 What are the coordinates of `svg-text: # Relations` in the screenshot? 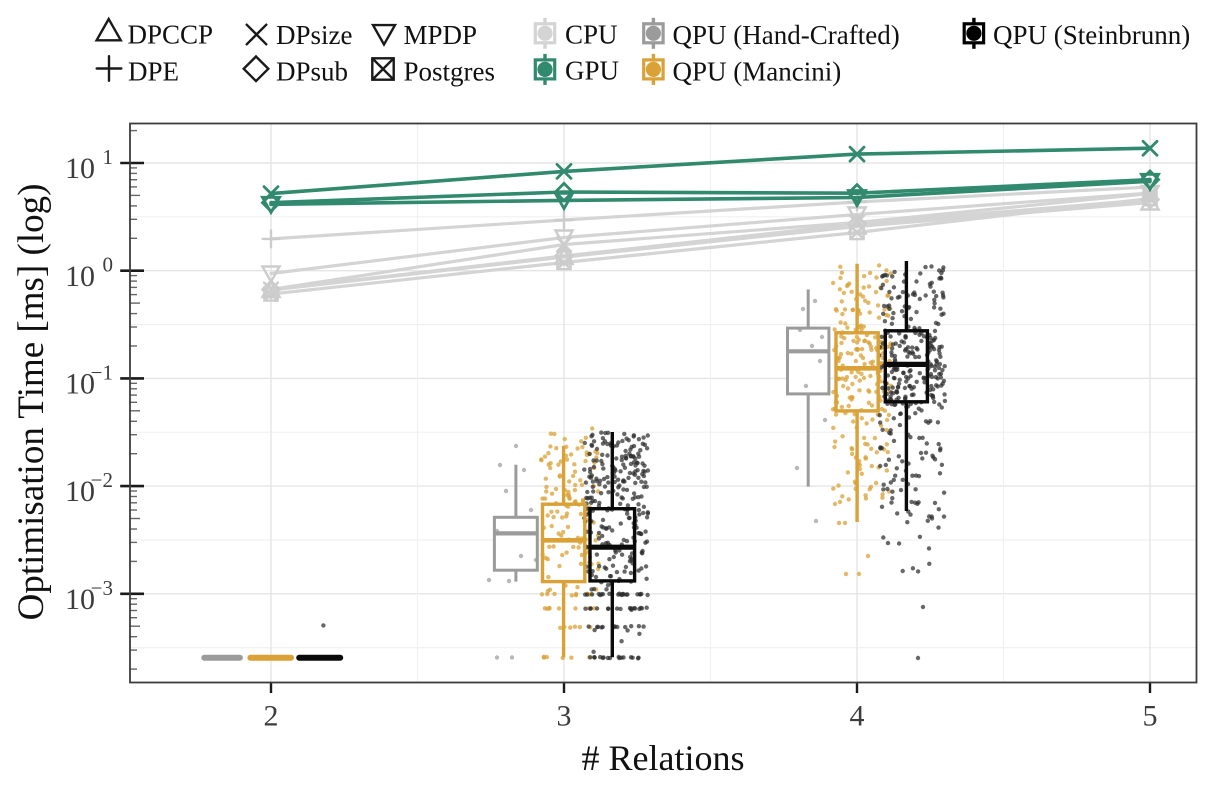 It's located at (663, 758).